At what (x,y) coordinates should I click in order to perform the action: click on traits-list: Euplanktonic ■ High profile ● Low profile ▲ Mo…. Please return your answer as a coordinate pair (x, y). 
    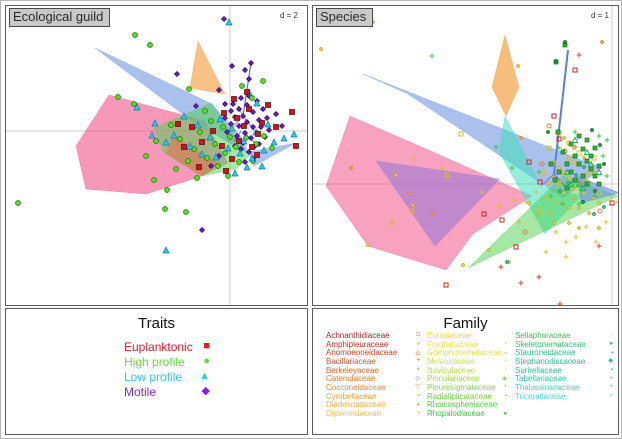
    Looking at the image, I should click on (167, 369).